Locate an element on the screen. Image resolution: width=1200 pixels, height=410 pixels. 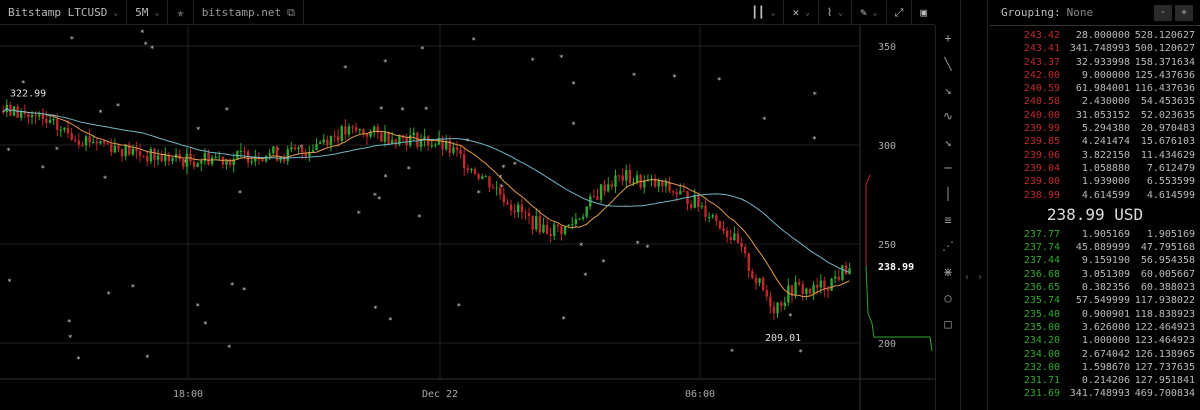
fullscreen-button: ⤢ is located at coordinates (900, 12).